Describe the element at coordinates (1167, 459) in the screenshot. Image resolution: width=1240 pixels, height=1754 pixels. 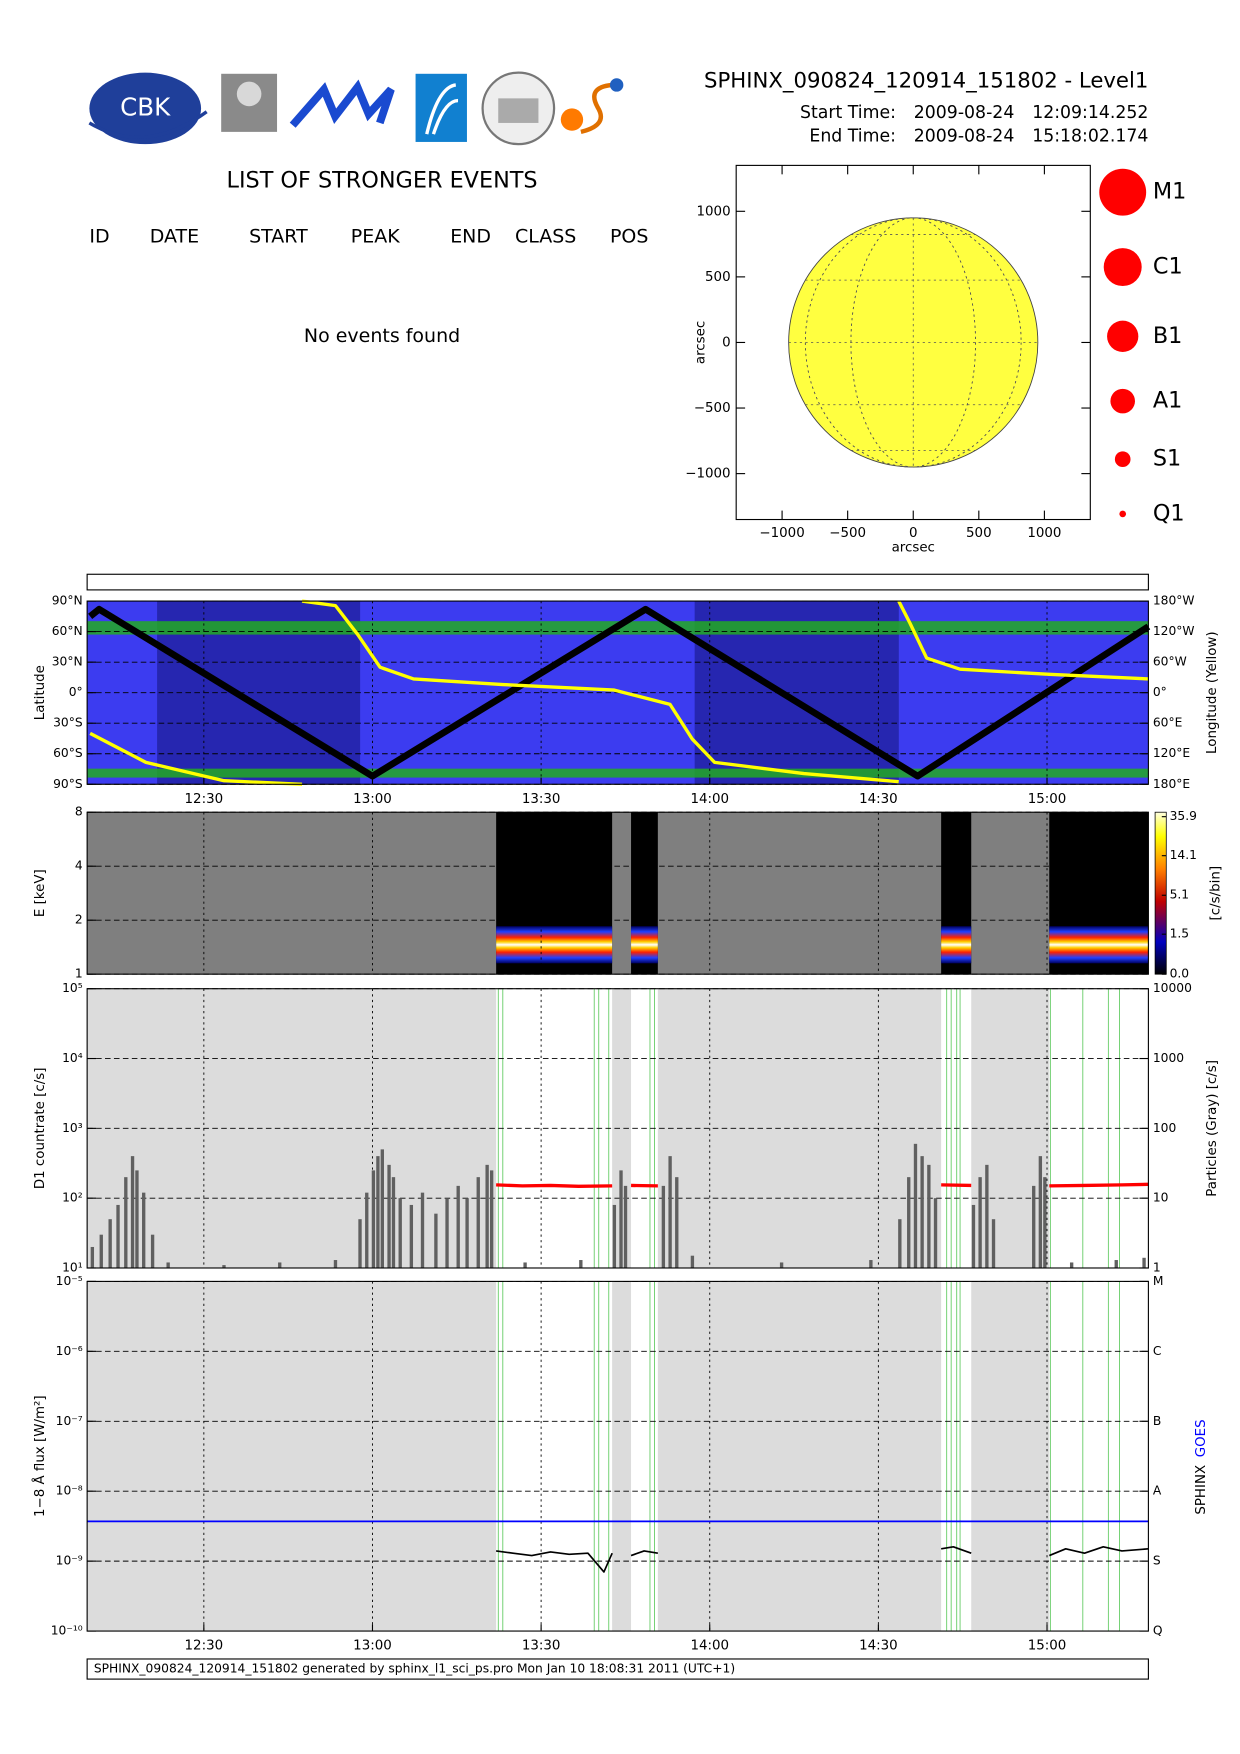
I see `legend-label: S1` at that location.